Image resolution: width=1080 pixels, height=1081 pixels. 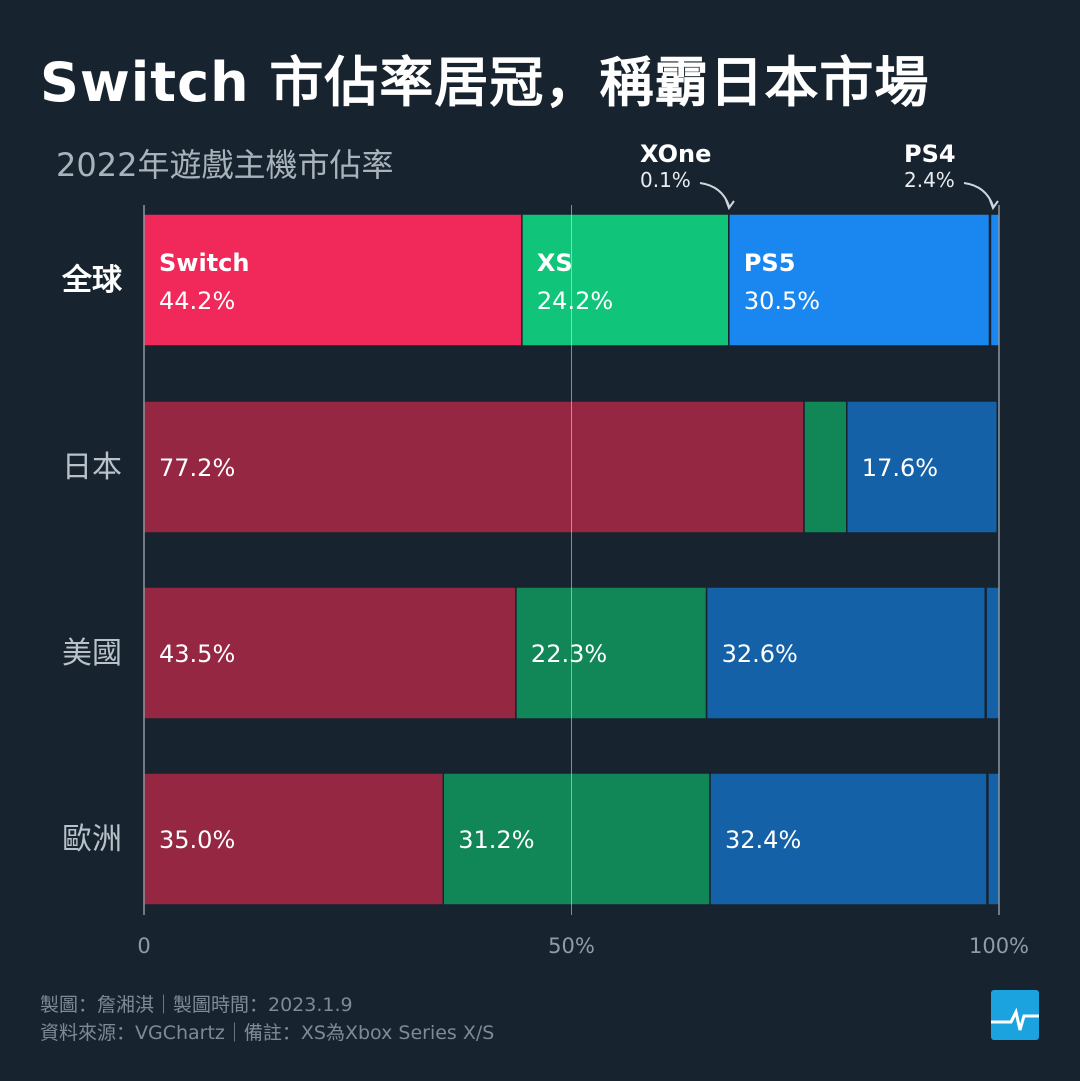 What do you see at coordinates (92, 280) in the screenshot?
I see `category-label: 全球` at bounding box center [92, 280].